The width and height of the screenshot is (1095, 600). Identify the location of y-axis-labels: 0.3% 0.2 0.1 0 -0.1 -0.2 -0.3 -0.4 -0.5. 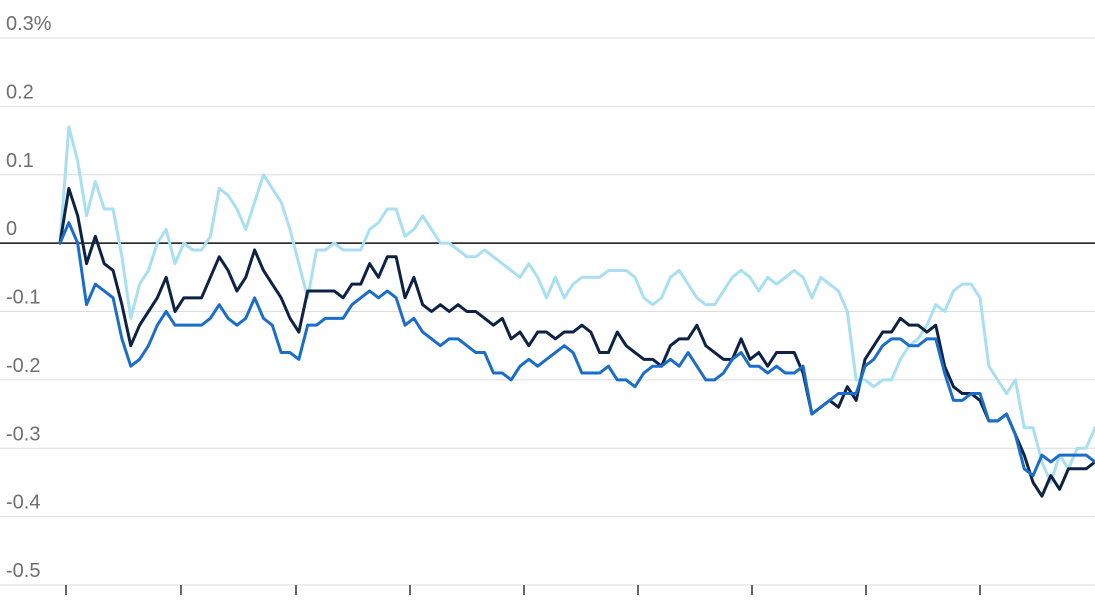
(29, 297).